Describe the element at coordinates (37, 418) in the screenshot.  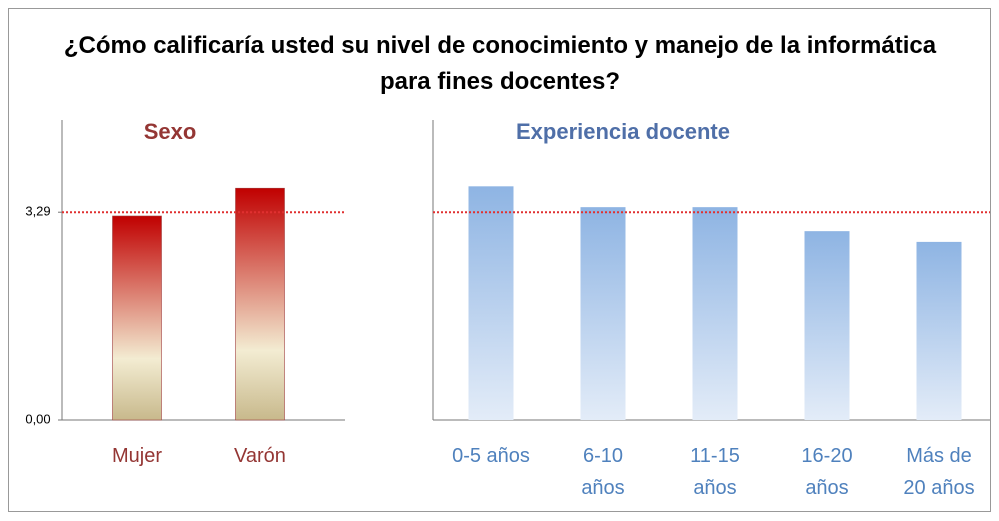
I see `y-tick-label: 0,00` at that location.